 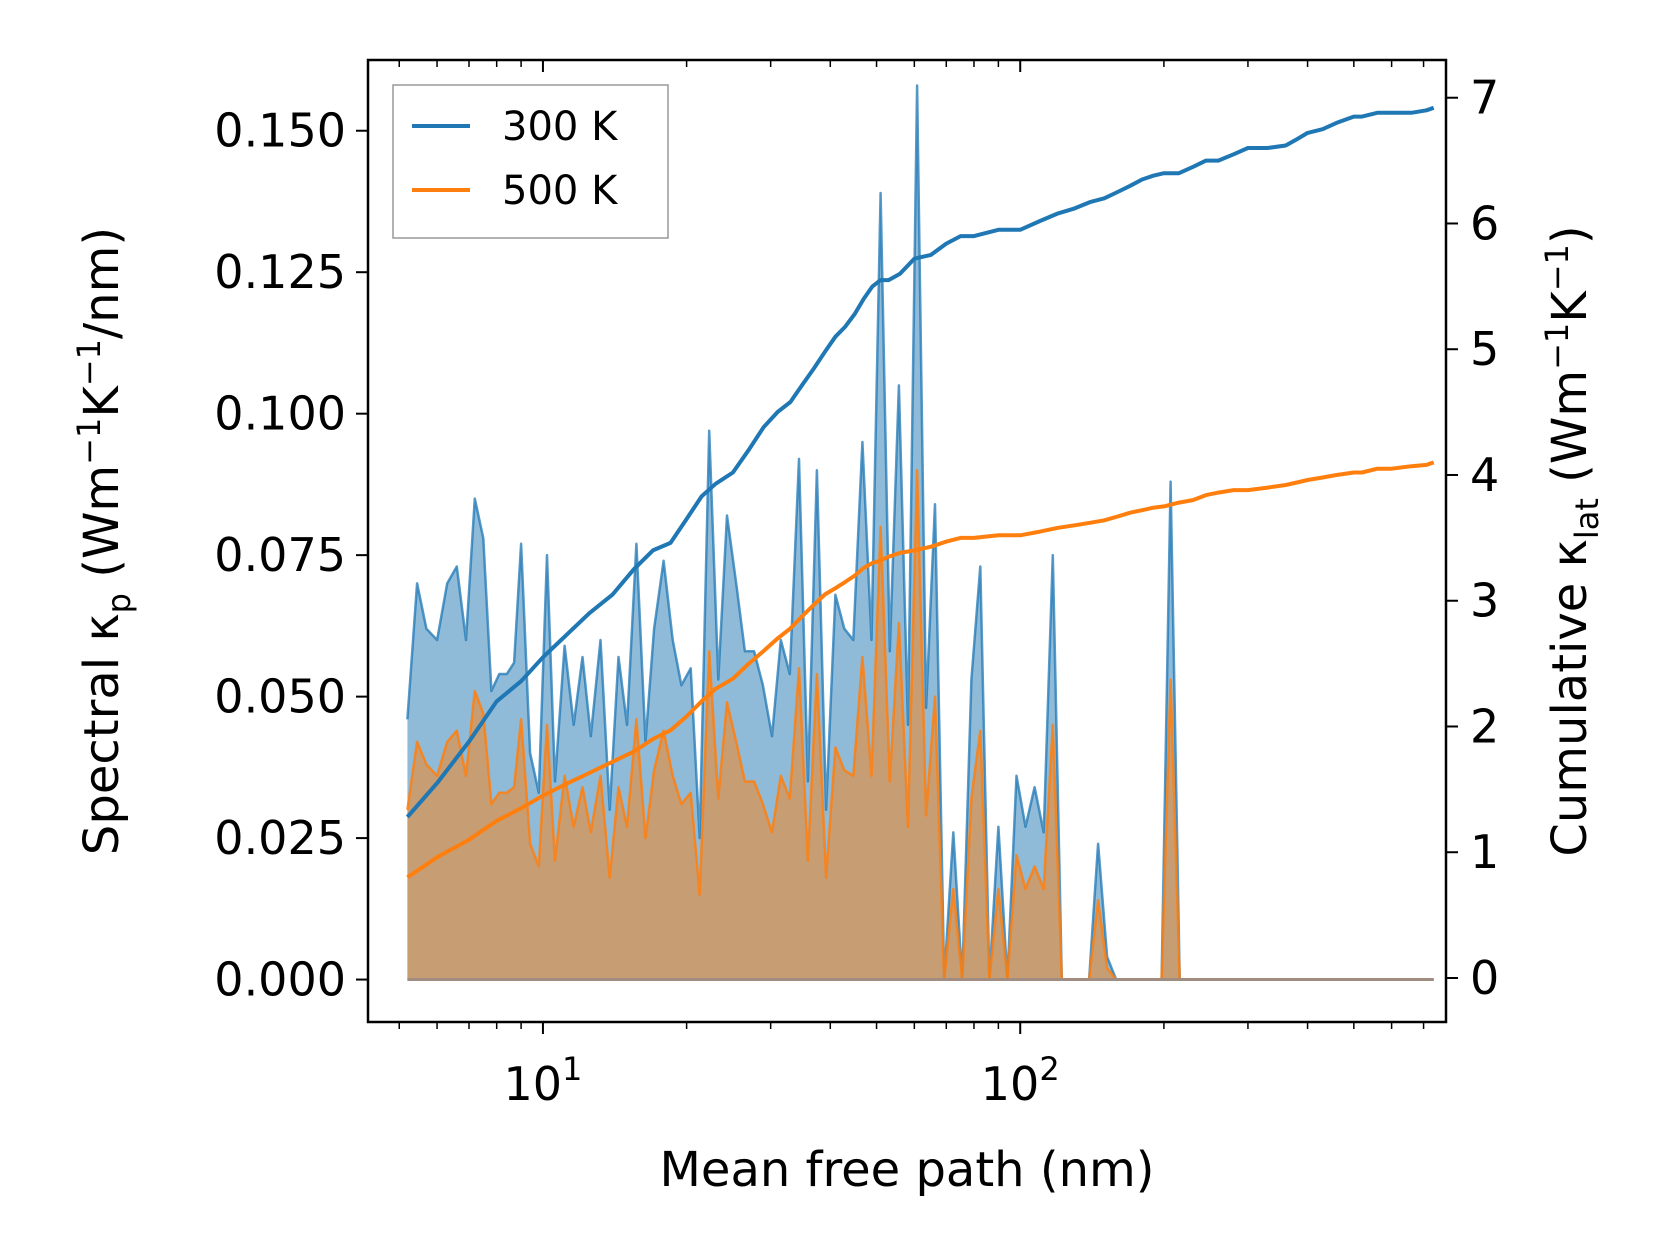 What do you see at coordinates (280, 980) in the screenshot?
I see `y-left-tick-label: 0.000` at bounding box center [280, 980].